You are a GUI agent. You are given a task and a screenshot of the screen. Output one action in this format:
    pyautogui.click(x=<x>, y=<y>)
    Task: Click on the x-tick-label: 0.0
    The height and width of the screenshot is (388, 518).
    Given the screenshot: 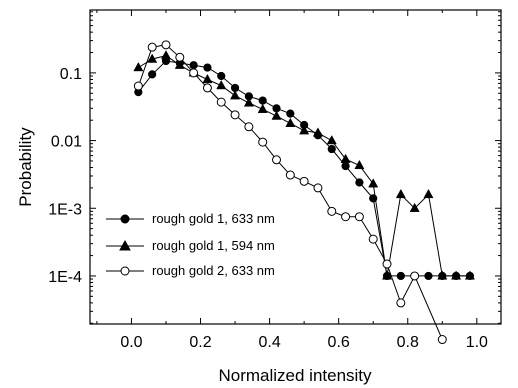 What is the action you would take?
    pyautogui.click(x=131, y=342)
    